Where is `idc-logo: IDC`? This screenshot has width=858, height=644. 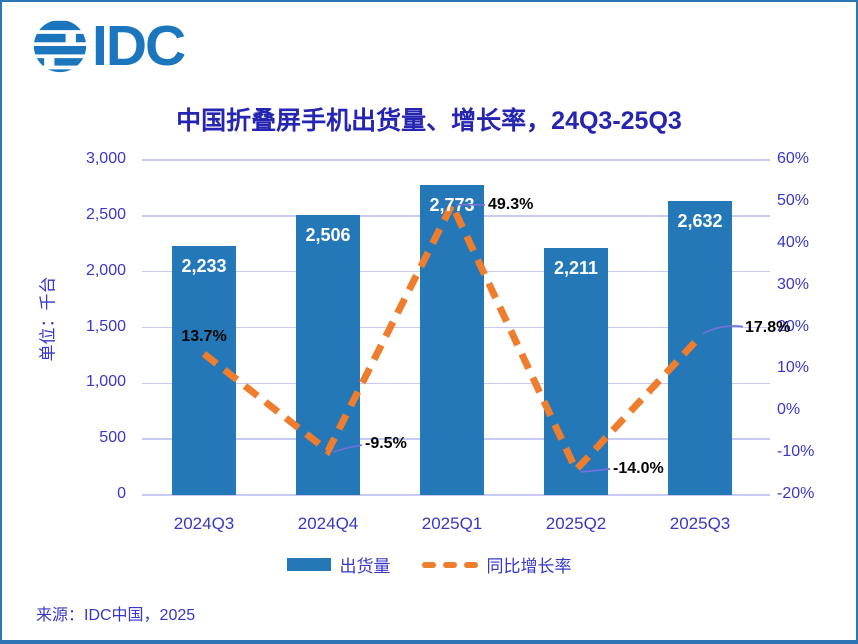 idc-logo: IDC is located at coordinates (109, 46).